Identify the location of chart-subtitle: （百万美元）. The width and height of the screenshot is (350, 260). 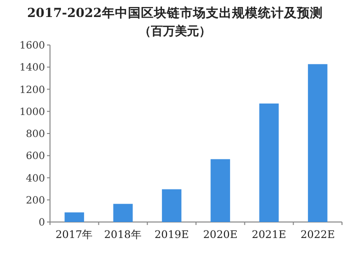
(175, 31).